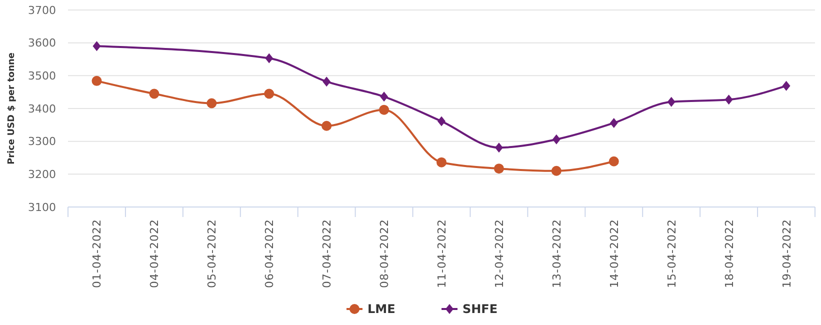  Describe the element at coordinates (269, 253) in the screenshot. I see `x-tick-label: 06-04-2022` at that location.